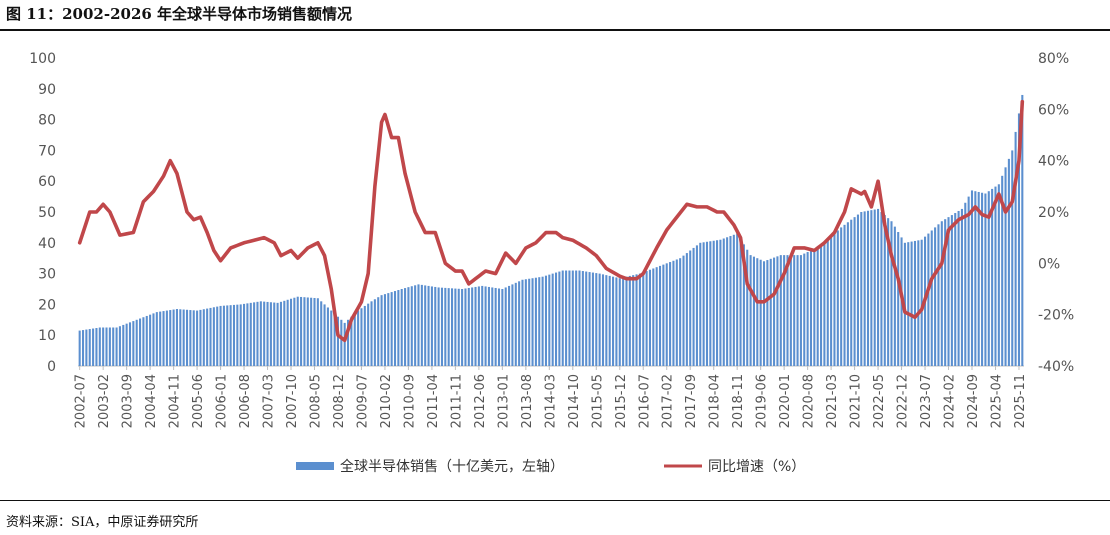 The width and height of the screenshot is (1110, 535). What do you see at coordinates (926, 401) in the screenshot?
I see `x-tick-label: 2023-07` at bounding box center [926, 401].